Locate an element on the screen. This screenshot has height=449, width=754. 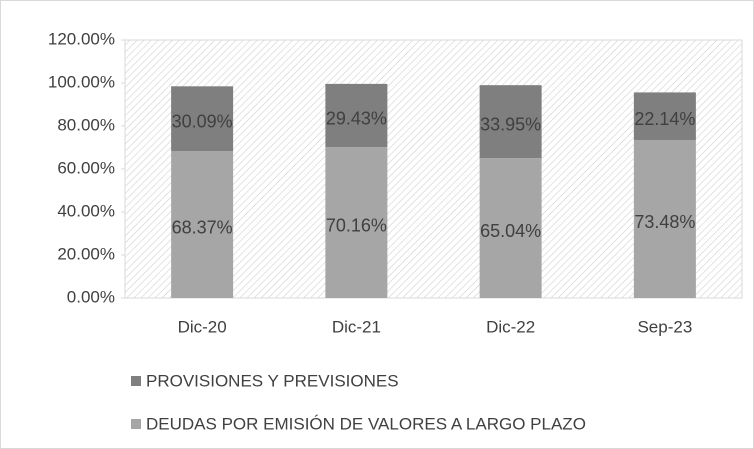
value-label: 29.43% is located at coordinates (356, 118).